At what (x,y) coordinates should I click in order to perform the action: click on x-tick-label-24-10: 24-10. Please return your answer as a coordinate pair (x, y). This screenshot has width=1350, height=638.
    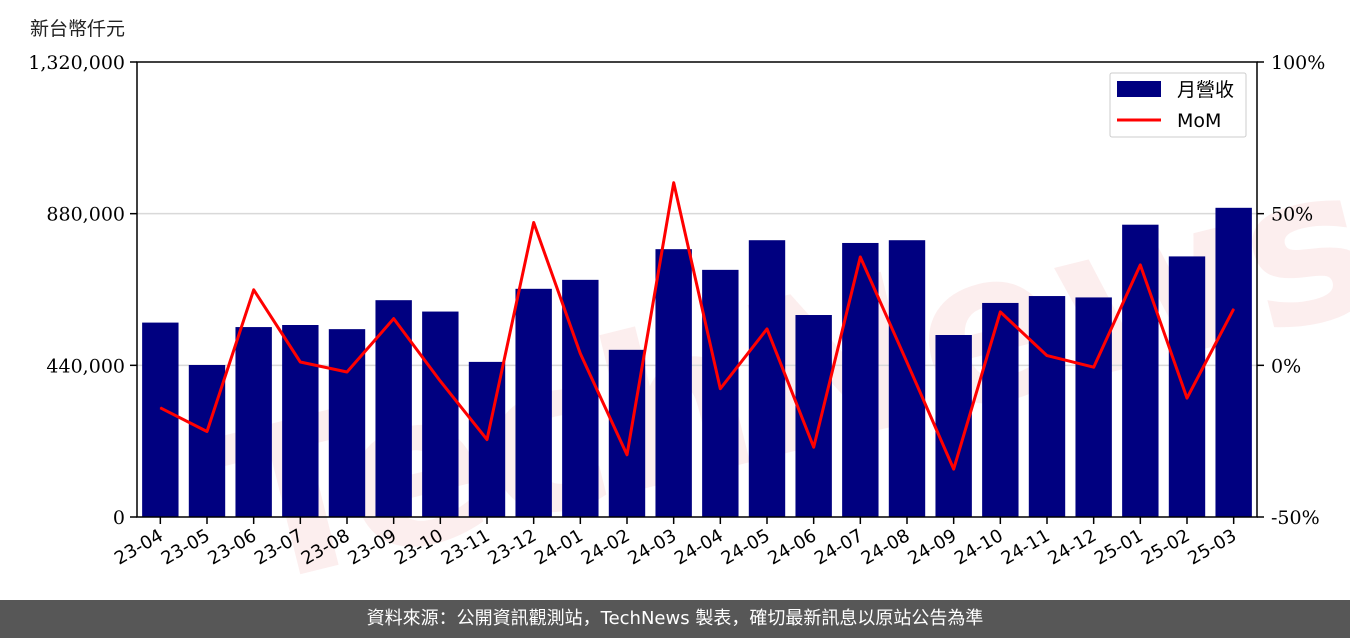
    Looking at the image, I should click on (979, 547).